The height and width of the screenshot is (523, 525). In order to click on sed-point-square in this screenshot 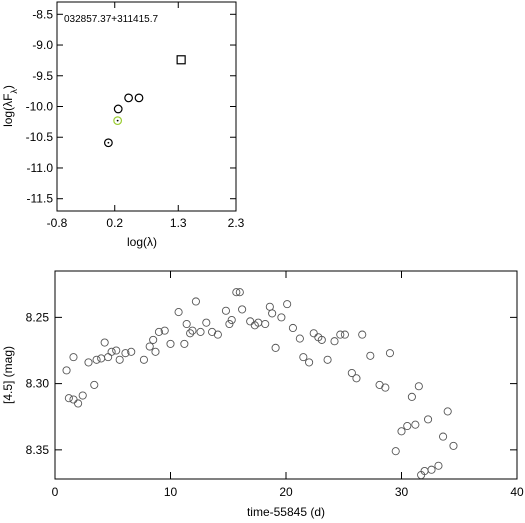, I will do `click(181, 60)`.